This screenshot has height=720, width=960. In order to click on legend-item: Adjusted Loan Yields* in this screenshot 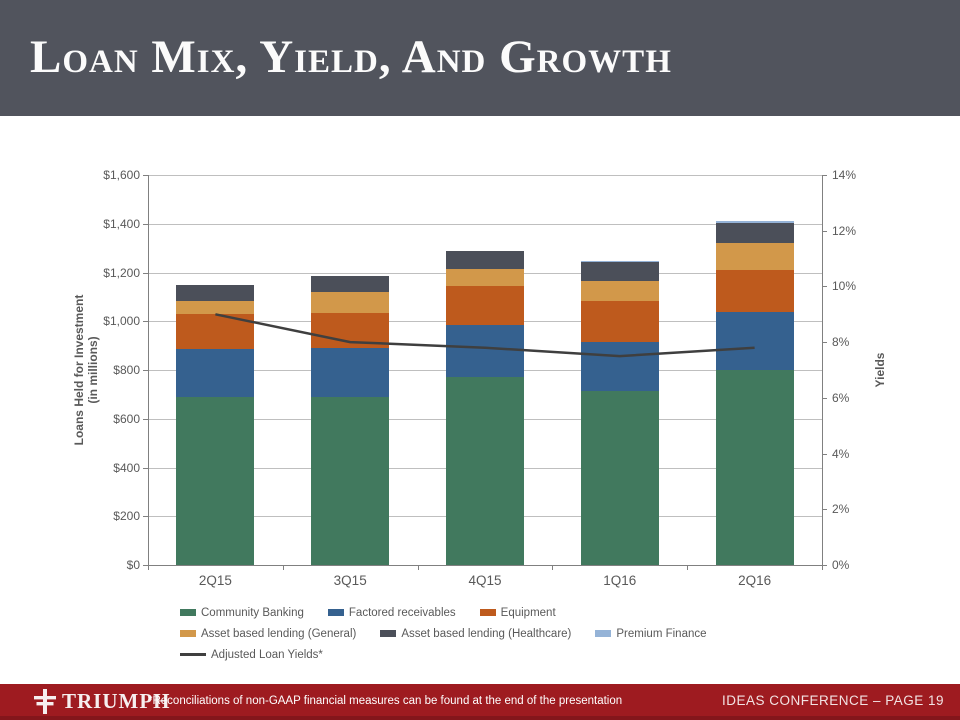, I will do `click(251, 655)`.